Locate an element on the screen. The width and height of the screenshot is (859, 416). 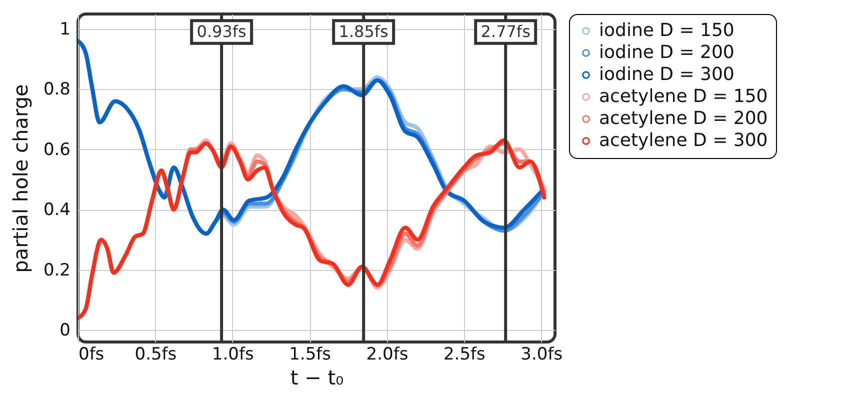
y-tick-label: 0.2 is located at coordinates (56, 270).